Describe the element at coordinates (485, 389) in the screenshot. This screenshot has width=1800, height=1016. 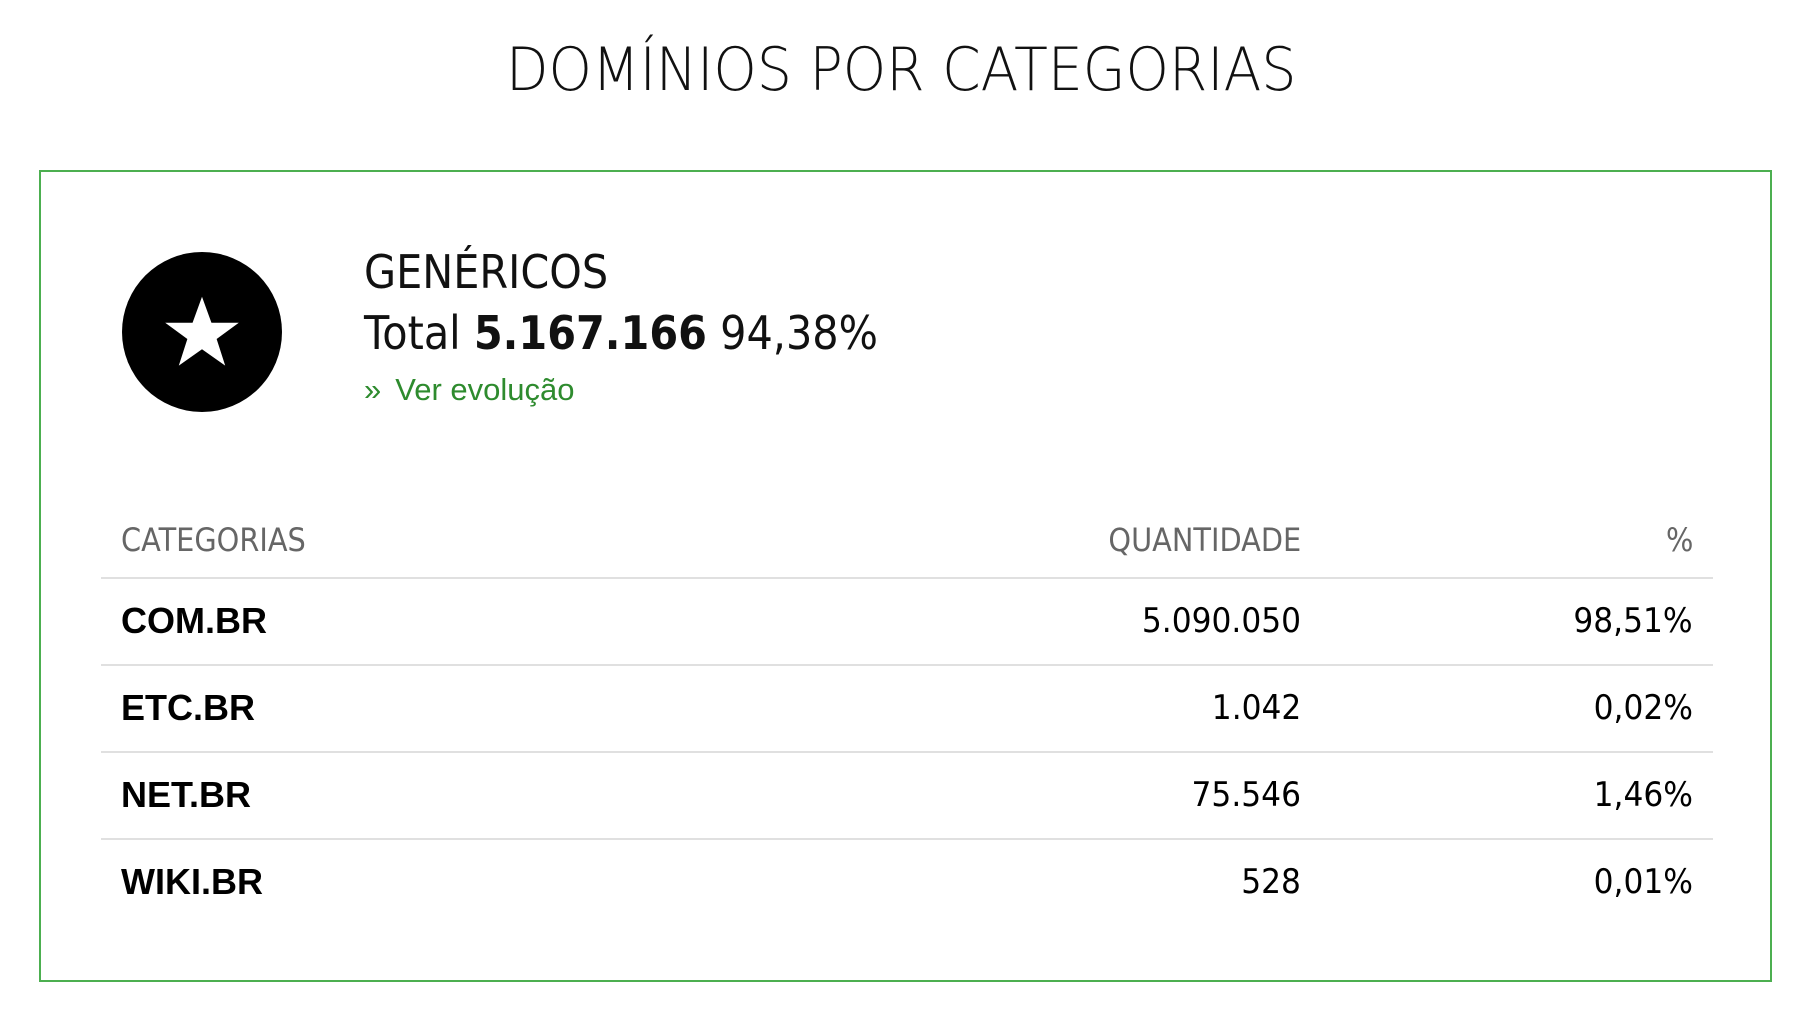
I see `view-evolution-label: Ver evolução` at that location.